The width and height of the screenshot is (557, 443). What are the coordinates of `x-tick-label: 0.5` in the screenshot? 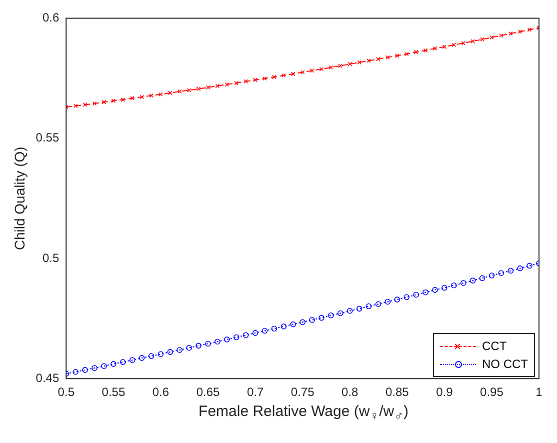 It's located at (66, 392).